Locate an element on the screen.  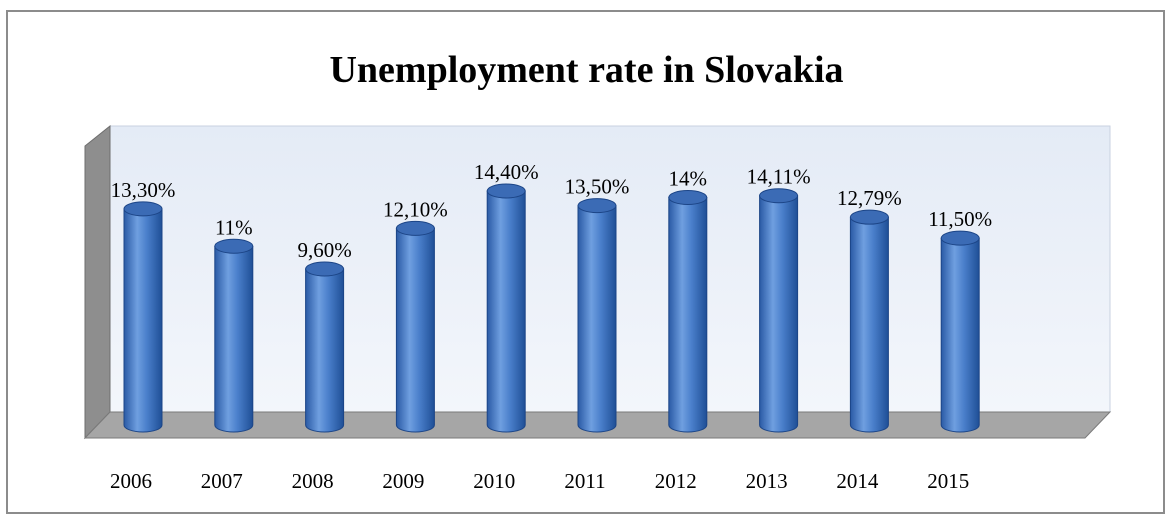
bar-2013 is located at coordinates (779, 314).